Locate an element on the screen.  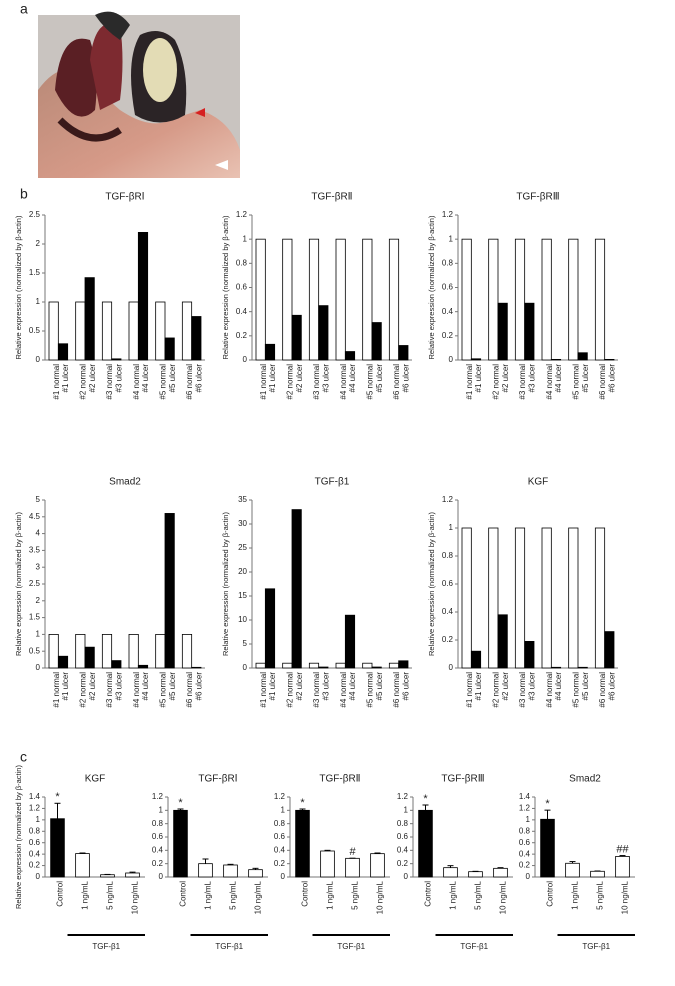
panel-label: b is located at coordinates (24, 194).